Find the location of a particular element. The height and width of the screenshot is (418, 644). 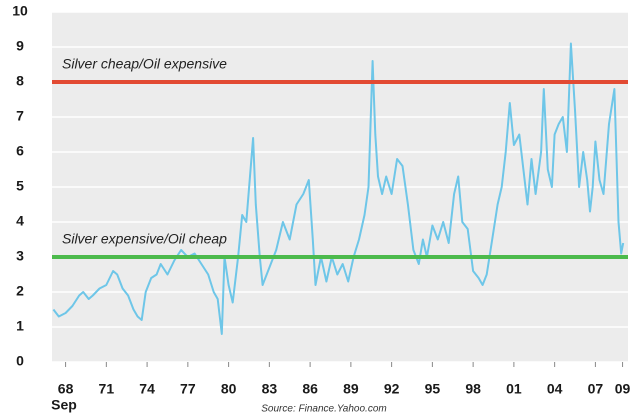

reference-label: Silver cheap/Oil expensive is located at coordinates (144, 64).